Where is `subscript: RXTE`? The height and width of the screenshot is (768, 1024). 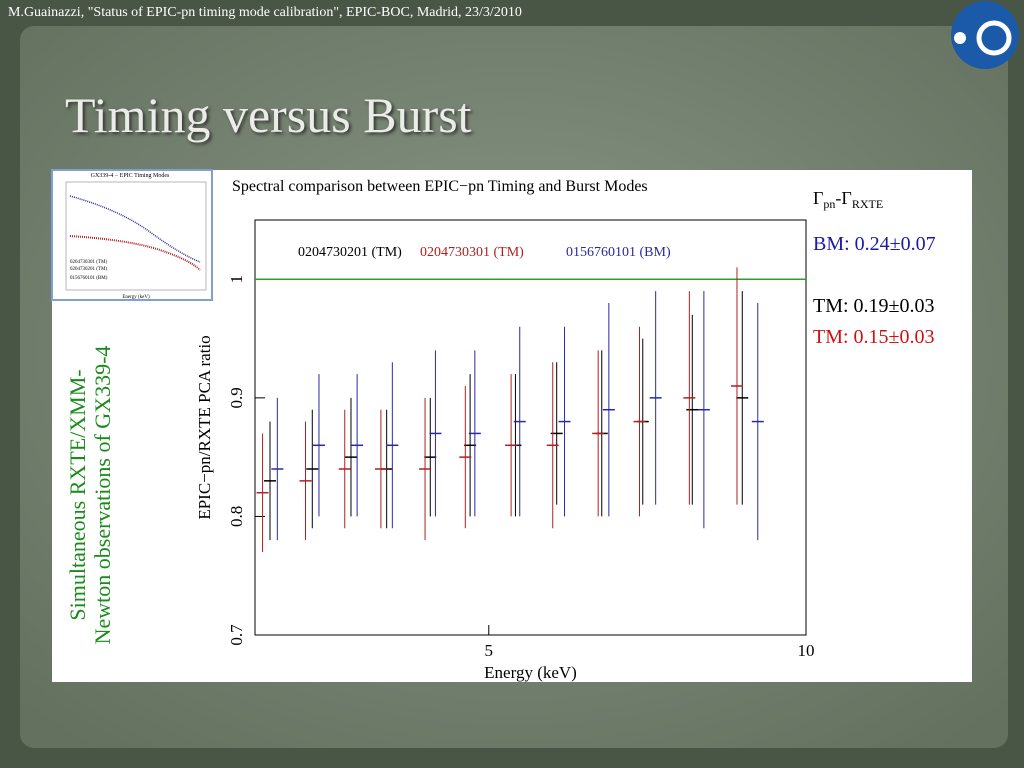 subscript: RXTE is located at coordinates (867, 204).